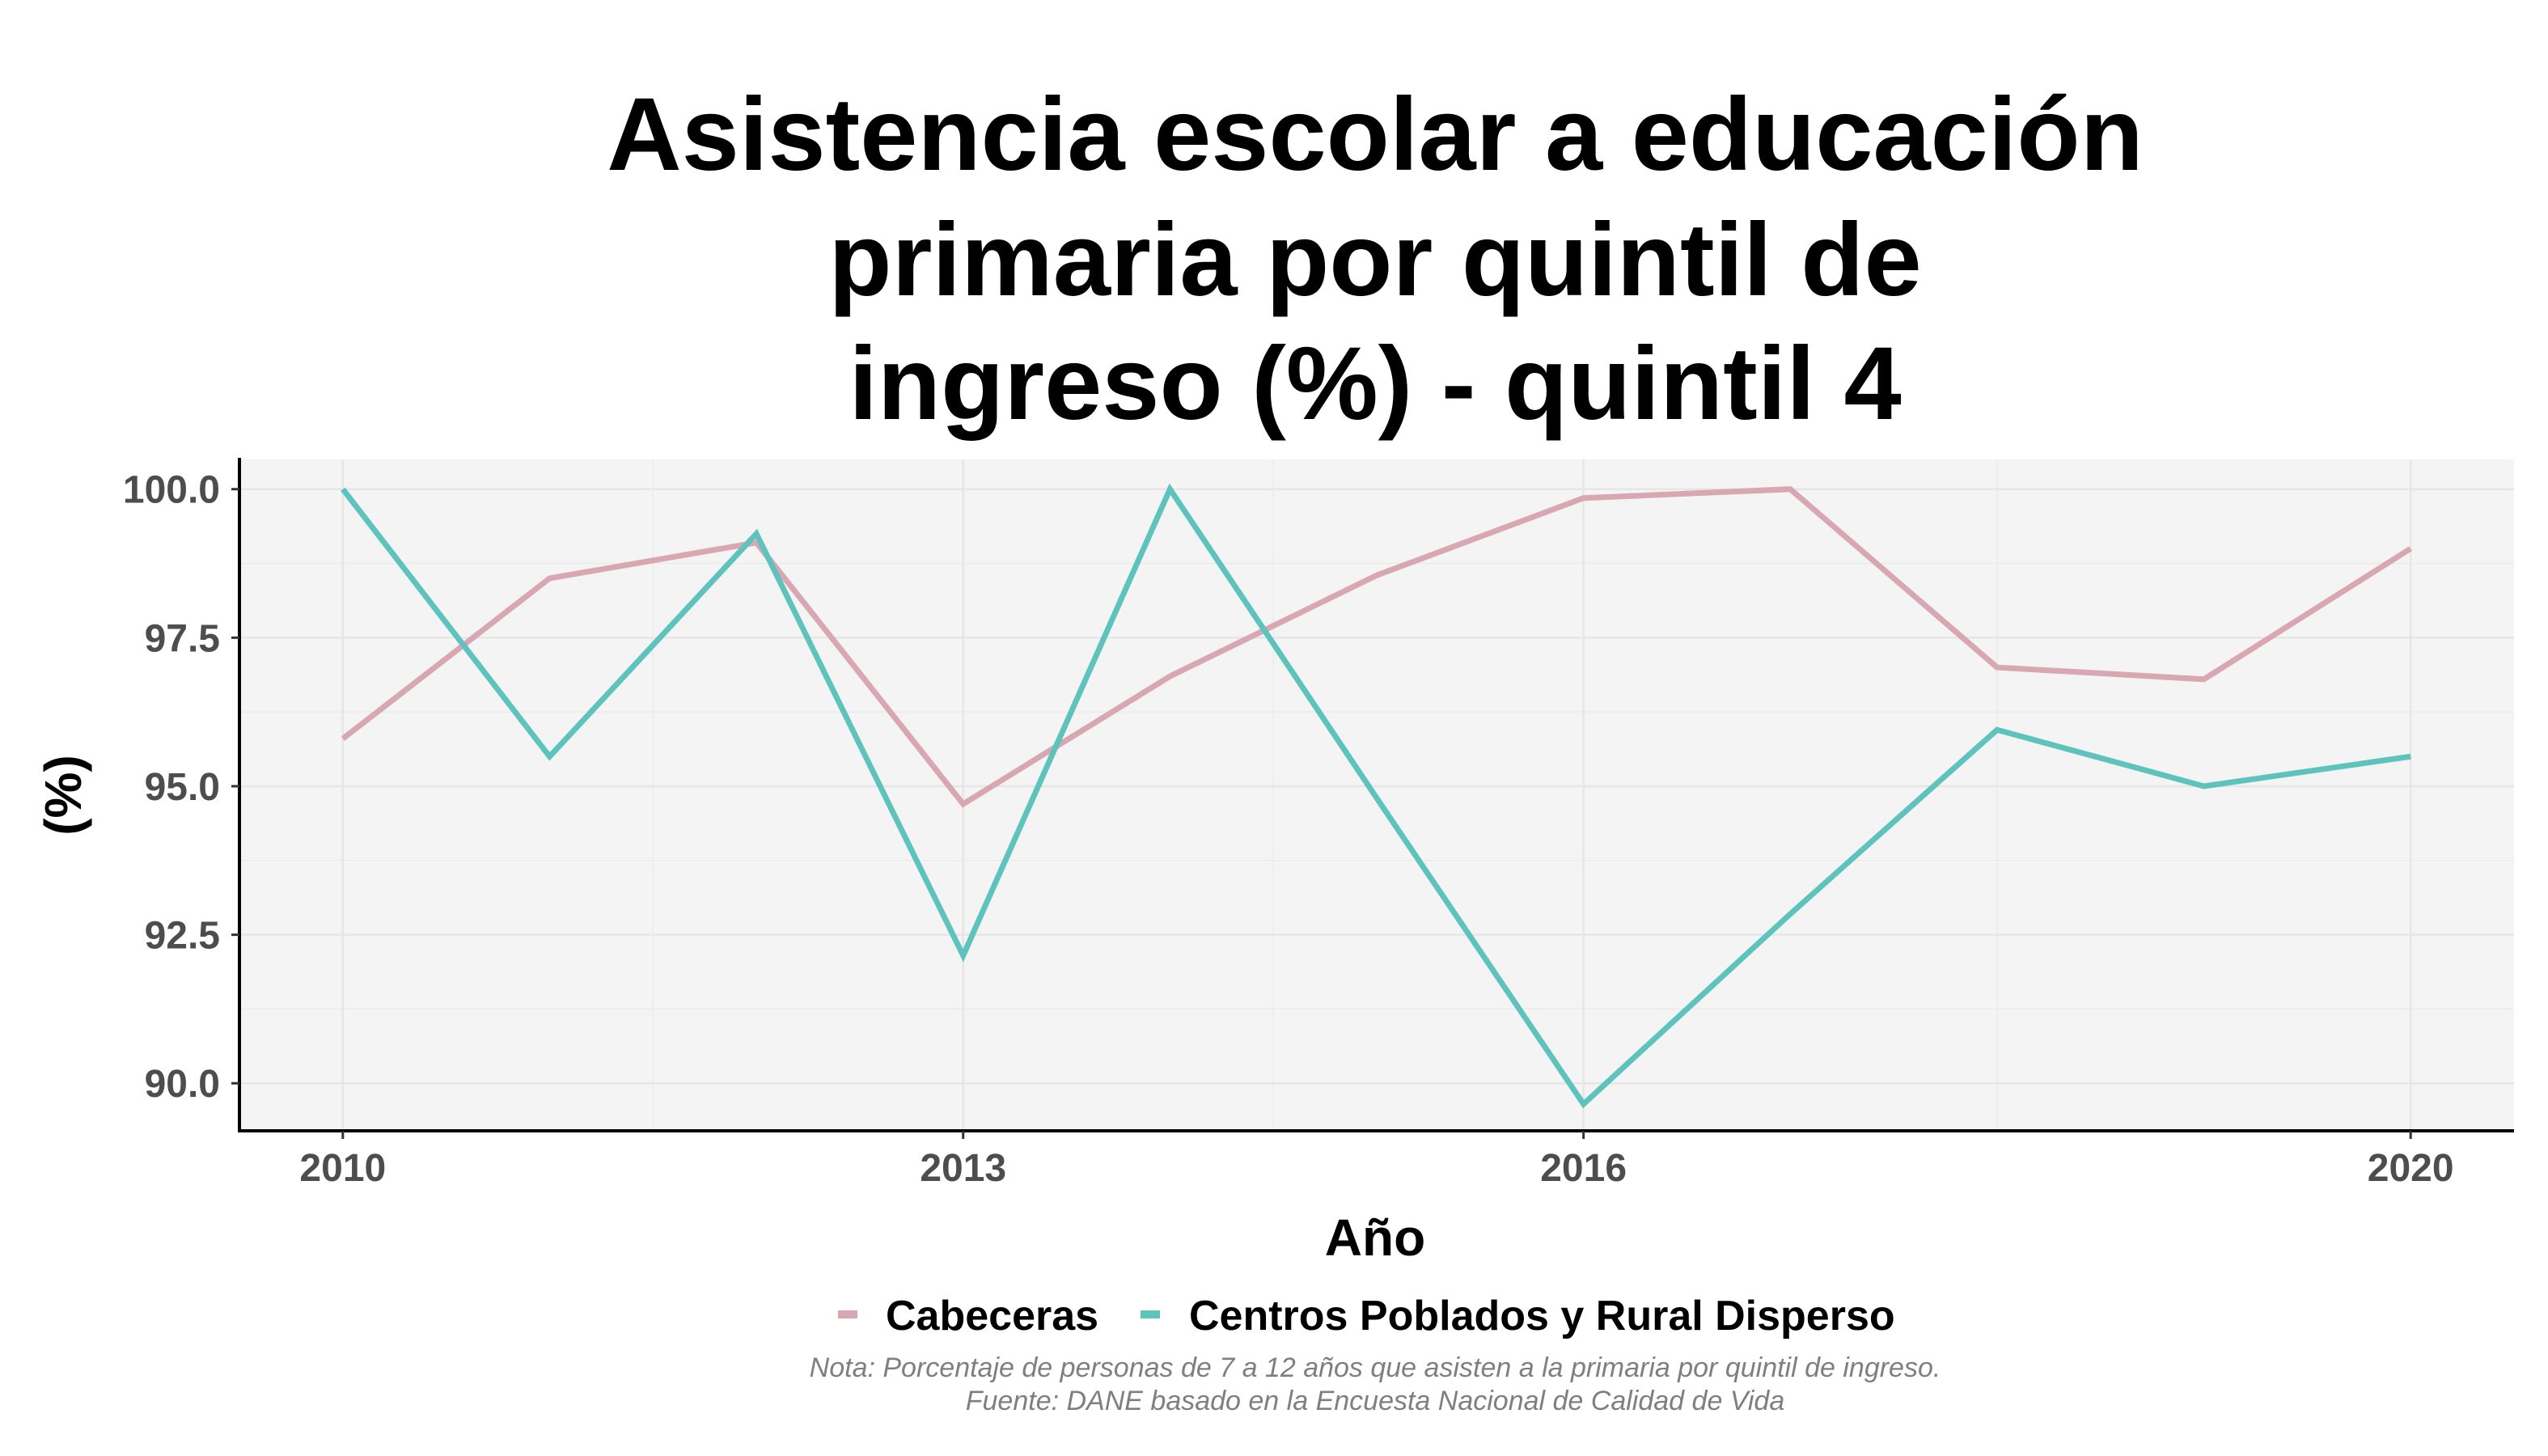 This screenshot has height=1456, width=2548. I want to click on y-axis-title: (%), so click(63, 795).